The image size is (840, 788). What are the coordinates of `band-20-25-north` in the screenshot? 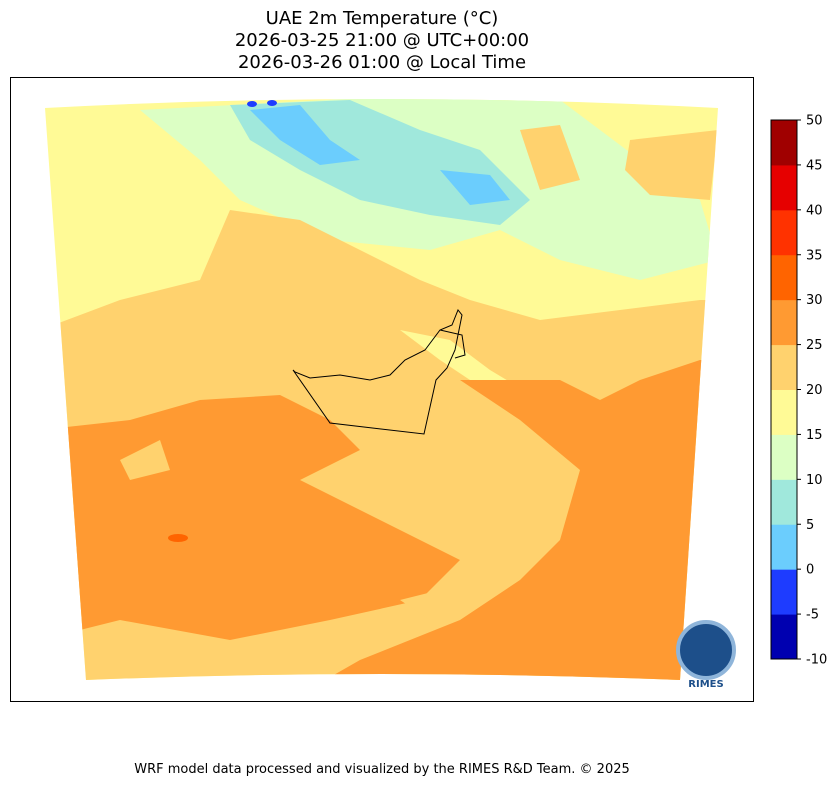 It's located at (619, 162).